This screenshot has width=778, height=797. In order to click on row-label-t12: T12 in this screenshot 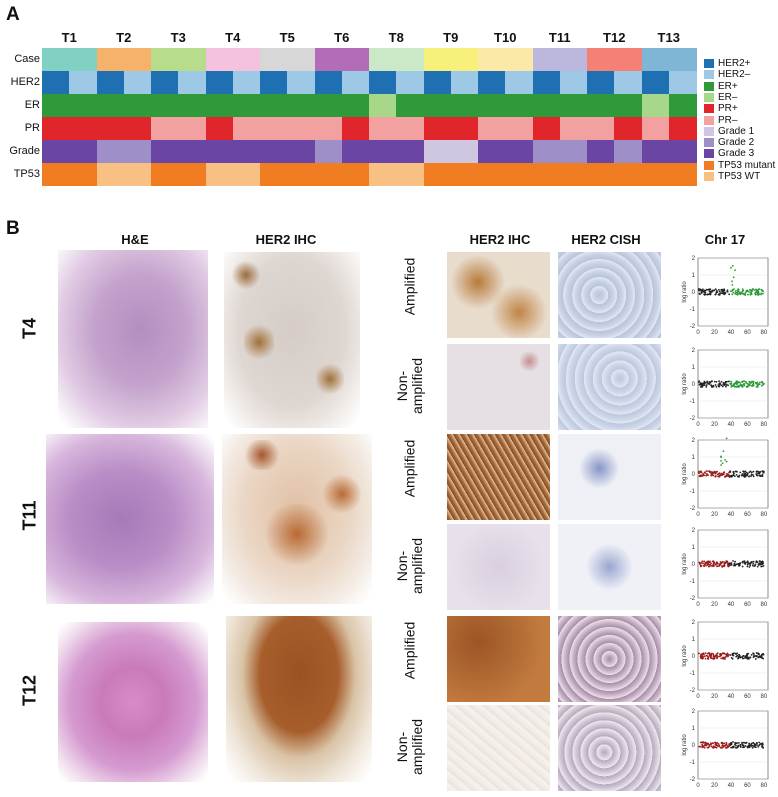, I will do `click(29, 690)`.